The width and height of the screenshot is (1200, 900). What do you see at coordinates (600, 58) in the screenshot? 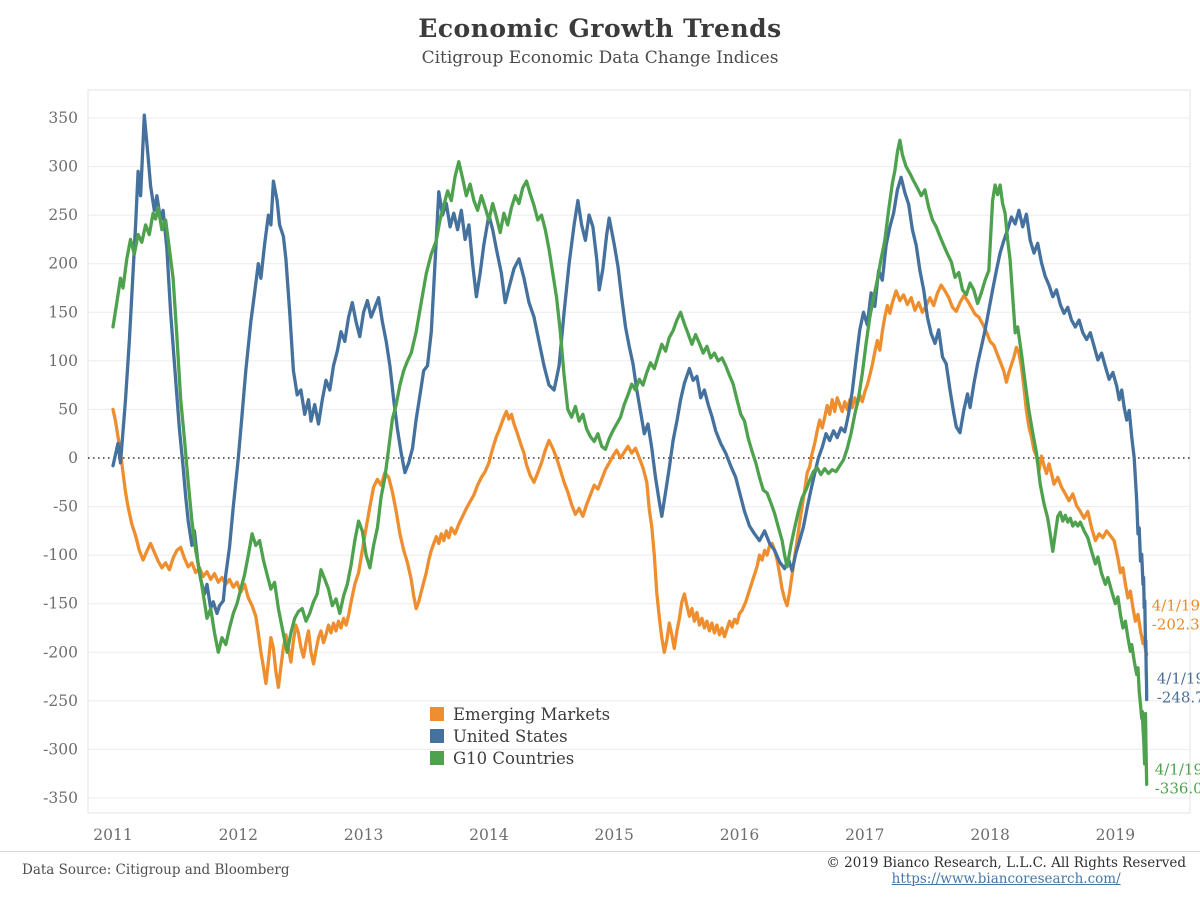
I see `page-subtitle: Citigroup Economic Data Change Indices` at bounding box center [600, 58].